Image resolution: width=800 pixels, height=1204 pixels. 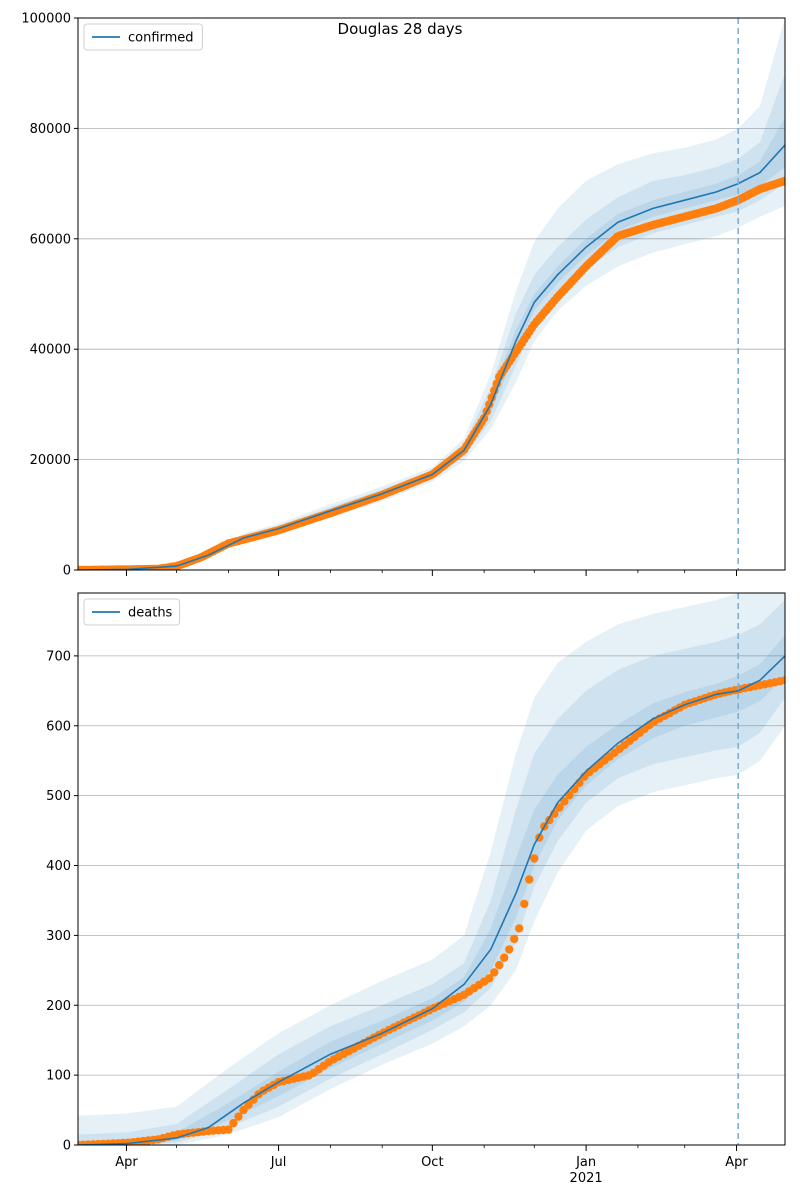 I want to click on y-tick-label: 700, so click(x=58, y=656).